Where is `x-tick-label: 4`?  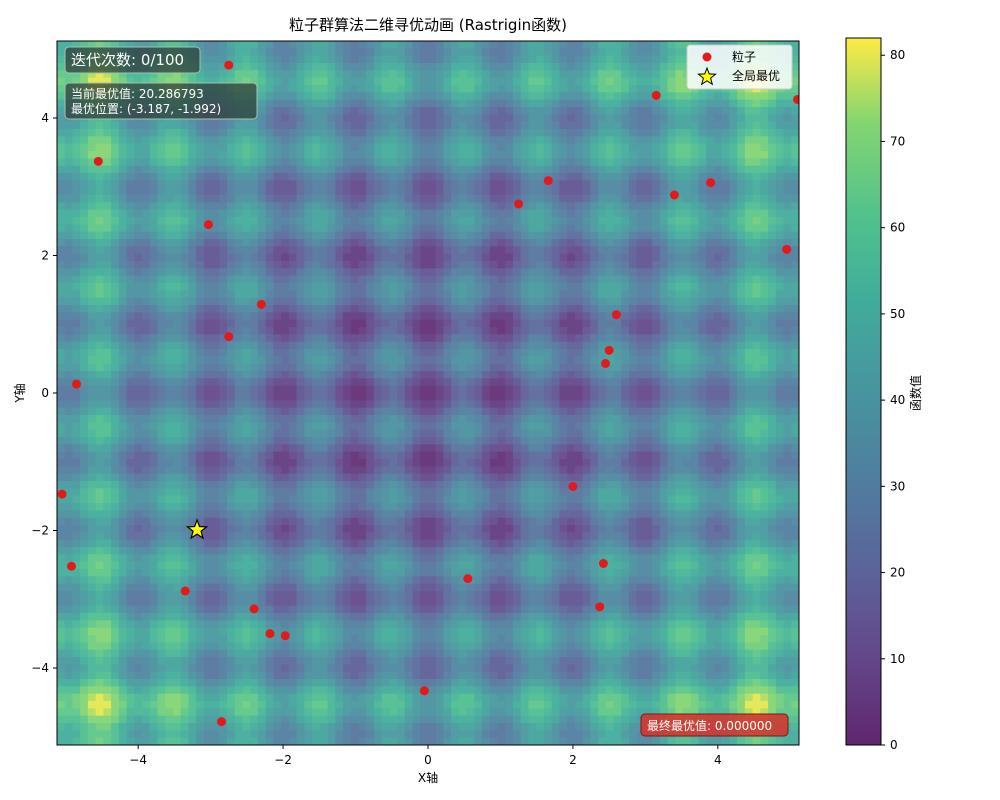
x-tick-label: 4 is located at coordinates (718, 760).